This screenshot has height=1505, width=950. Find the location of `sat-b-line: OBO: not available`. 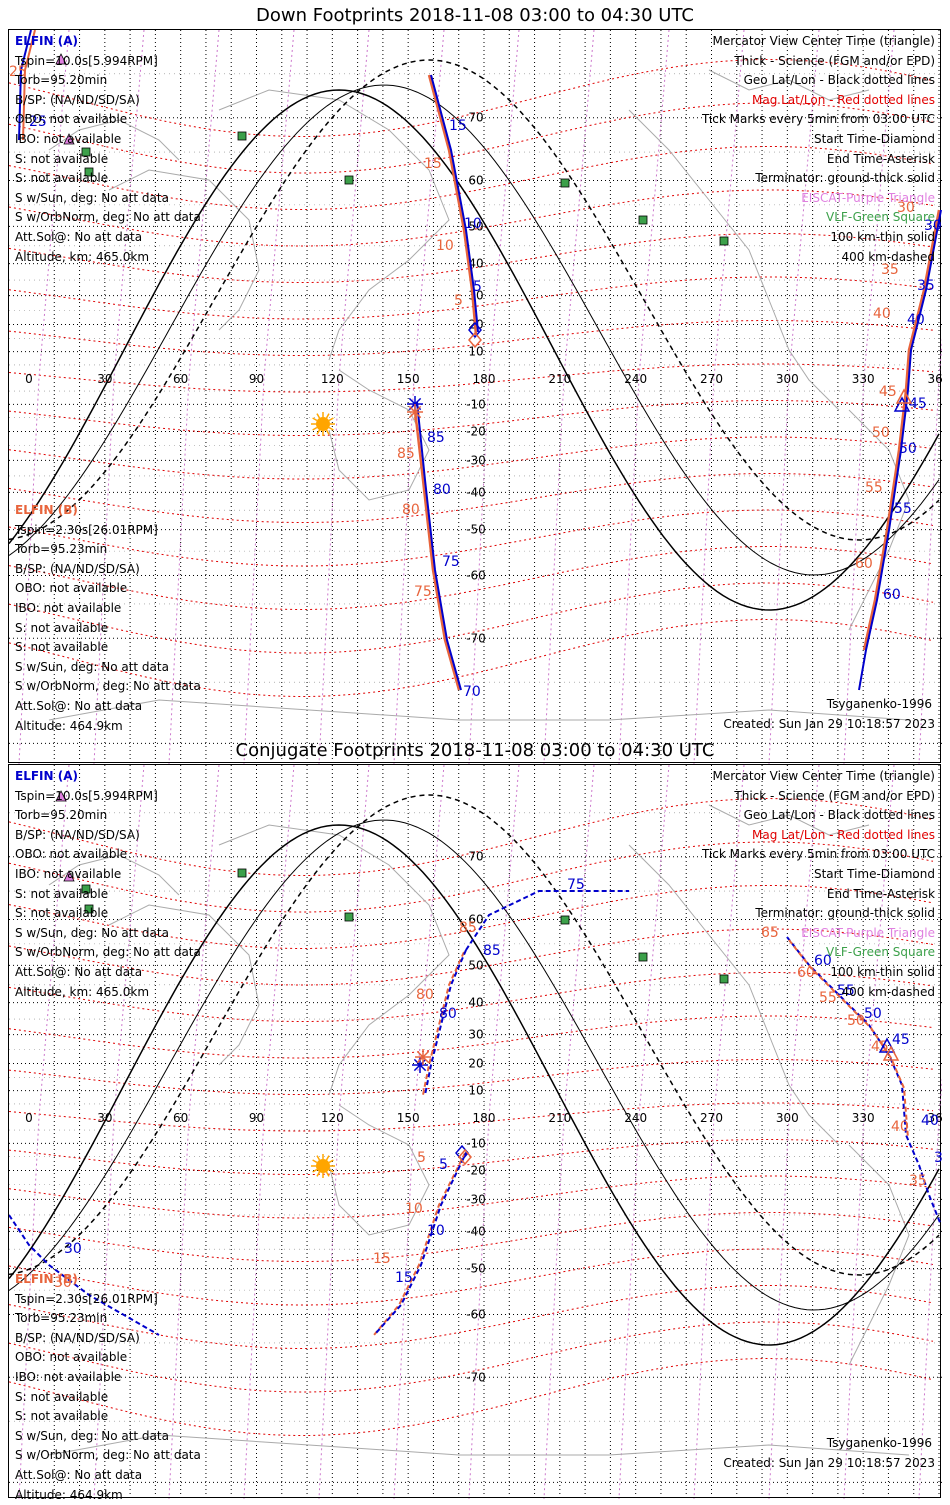

sat-b-line: OBO: not available is located at coordinates (71, 1357).